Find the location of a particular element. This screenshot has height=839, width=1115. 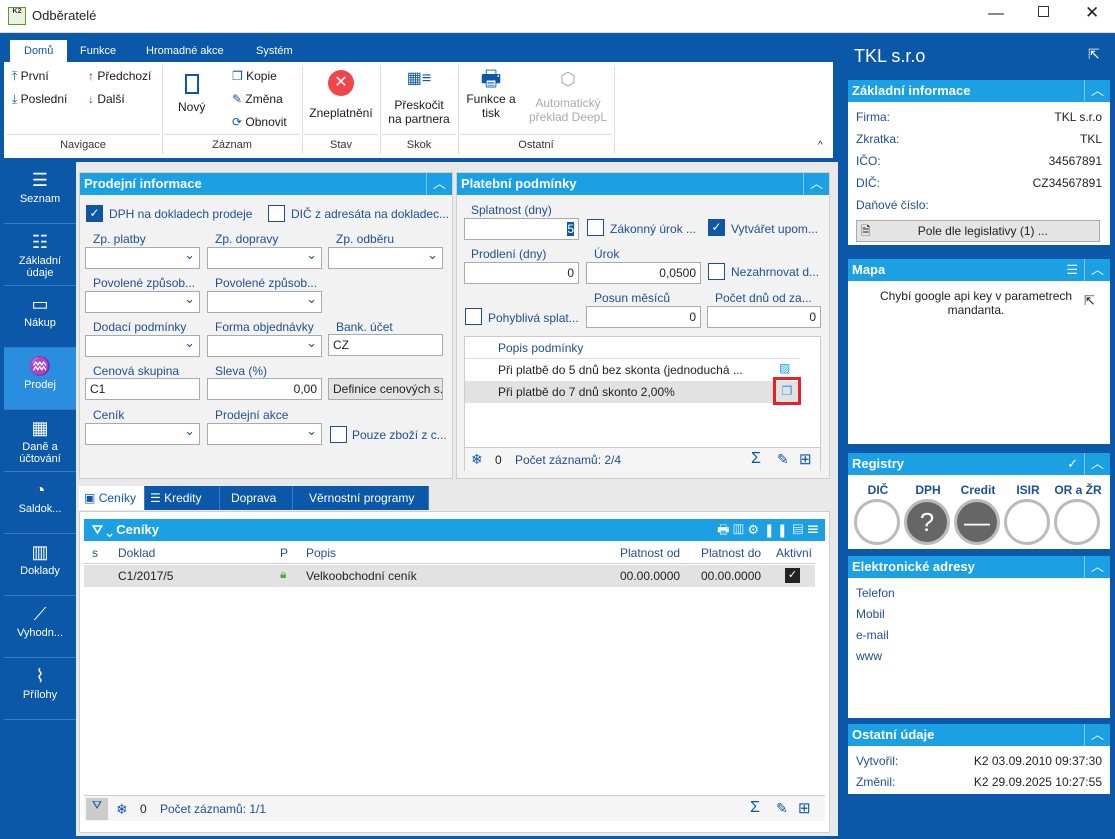

change-button: ✎ Změna is located at coordinates (257, 99).